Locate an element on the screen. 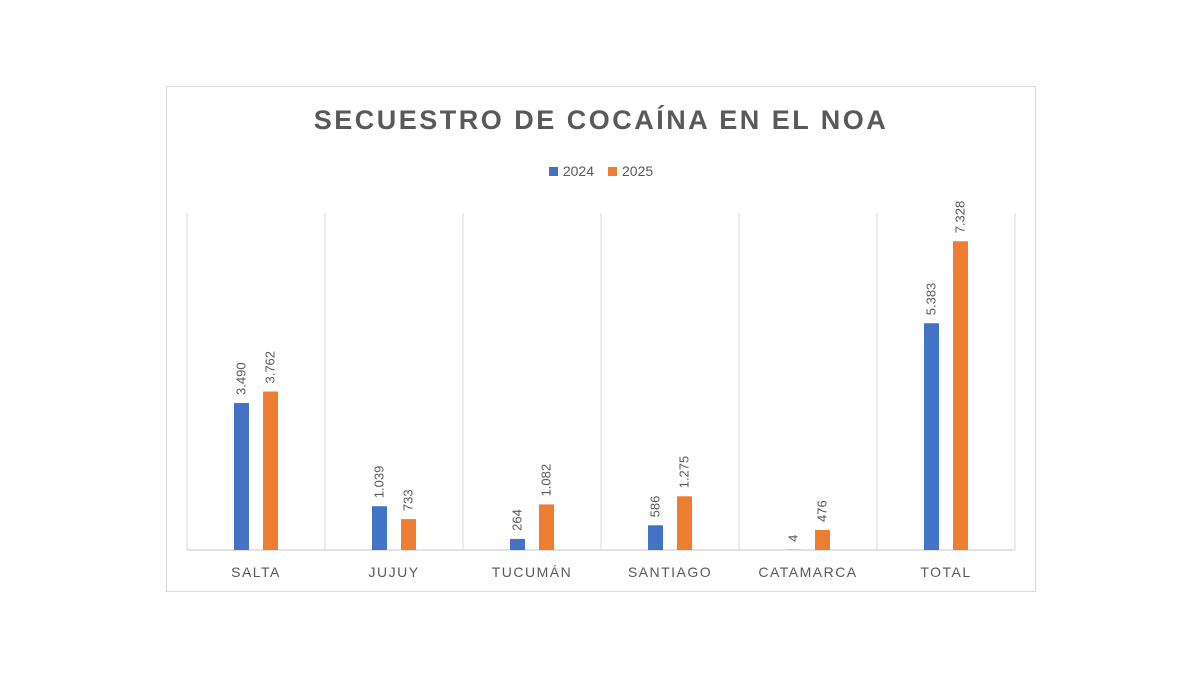 The height and width of the screenshot is (680, 1200). data-label-2024-3: 586 is located at coordinates (655, 507).